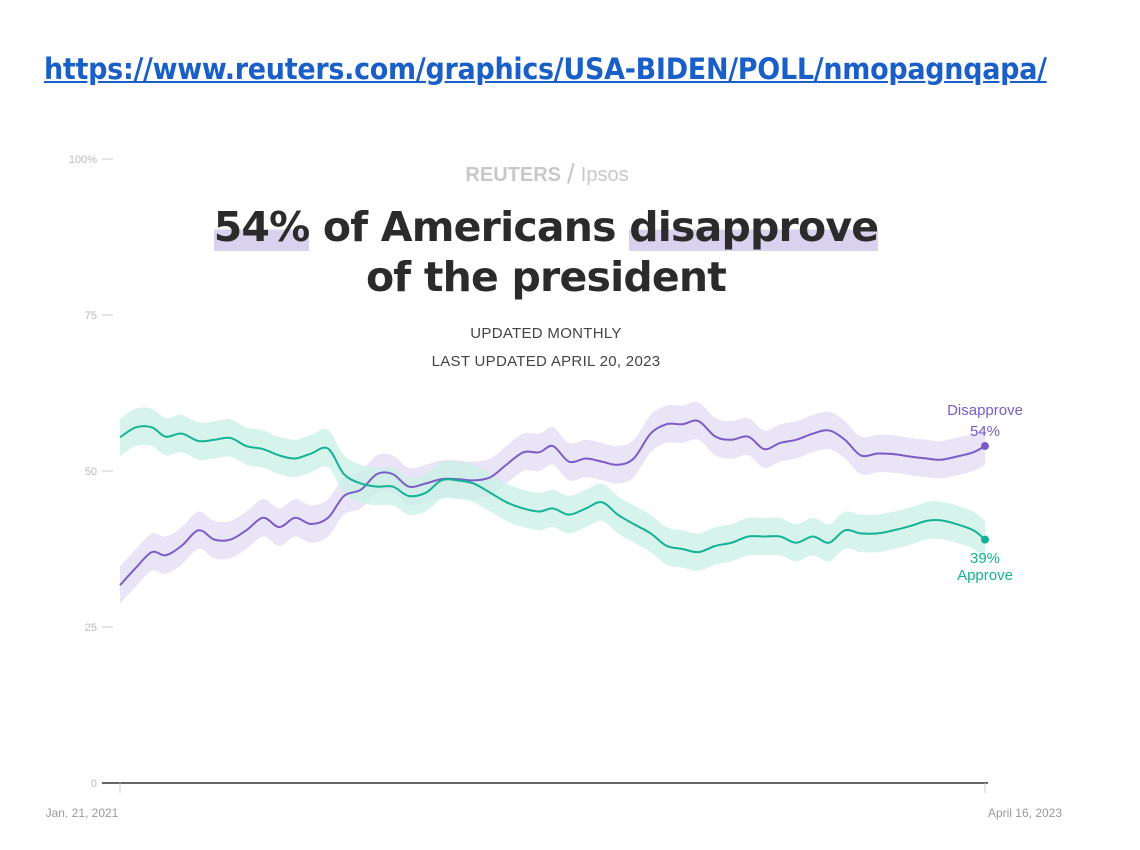 The image size is (1140, 850). Describe the element at coordinates (91, 472) in the screenshot. I see `y-tick-label: 50` at that location.